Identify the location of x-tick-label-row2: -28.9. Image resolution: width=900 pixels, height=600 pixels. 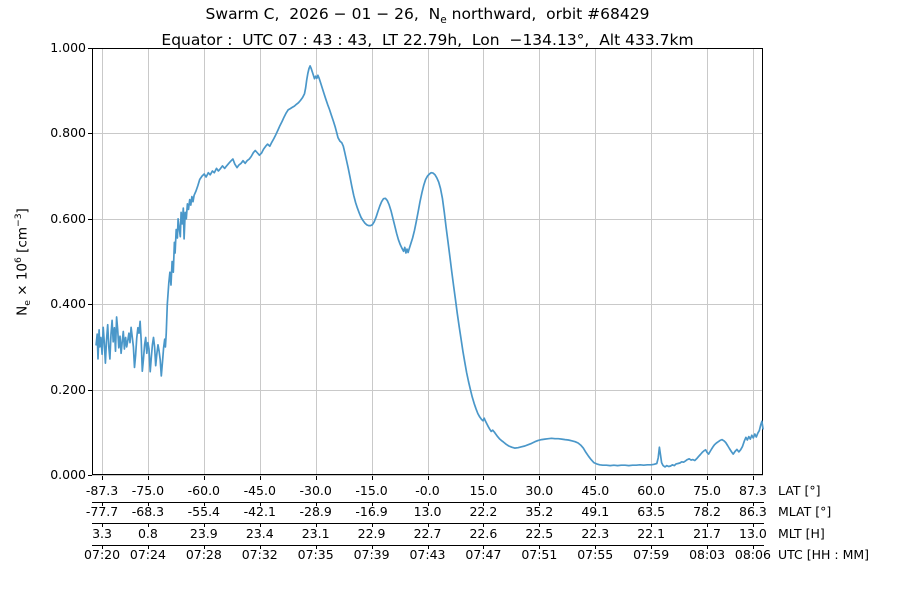
(315, 511).